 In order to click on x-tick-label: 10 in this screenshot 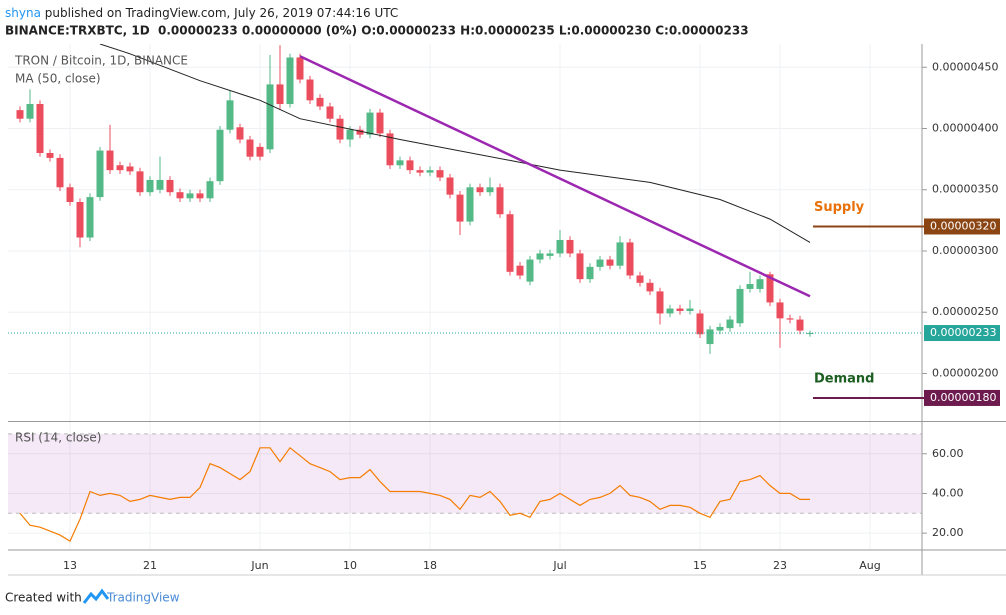, I will do `click(350, 565)`.